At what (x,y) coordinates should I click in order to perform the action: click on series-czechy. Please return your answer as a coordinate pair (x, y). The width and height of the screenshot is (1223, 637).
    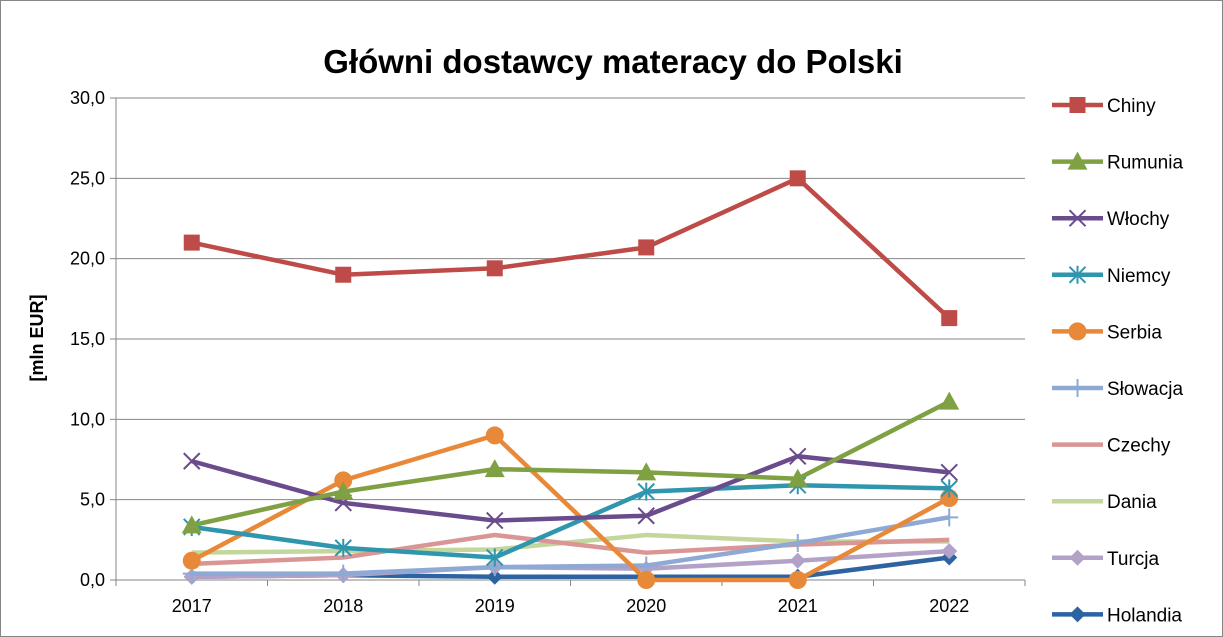
    Looking at the image, I should click on (570, 549).